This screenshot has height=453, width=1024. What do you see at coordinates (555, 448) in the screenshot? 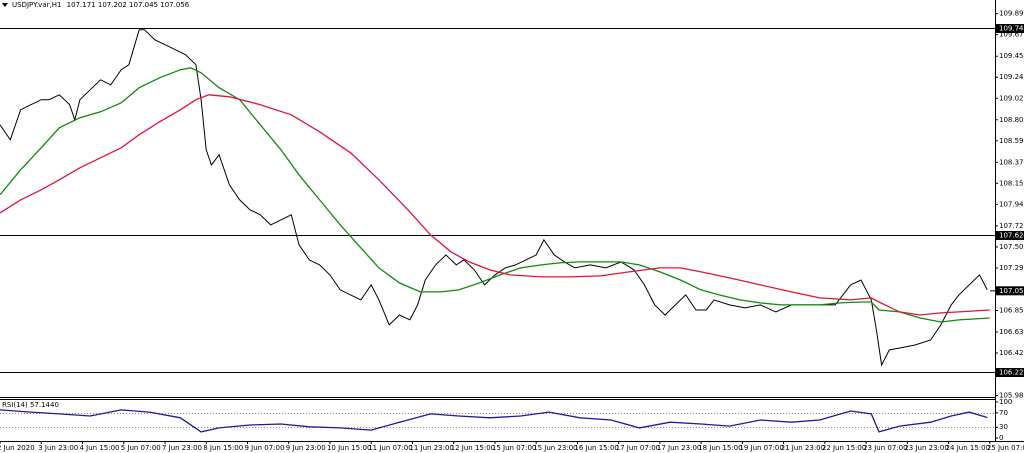
I see `x-tick-label: 15 Jun 23:00` at bounding box center [555, 448].